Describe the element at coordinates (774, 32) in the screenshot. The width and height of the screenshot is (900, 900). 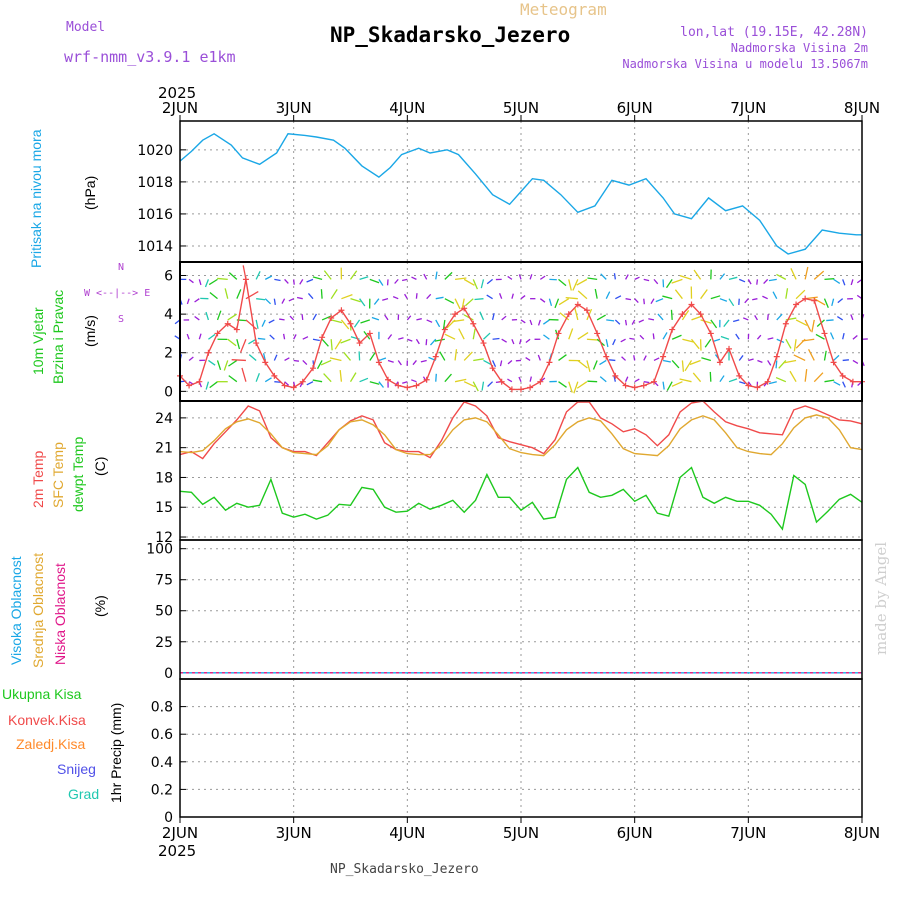
I see `location-coords: lon,lat (19.15E, 42.28N)` at that location.